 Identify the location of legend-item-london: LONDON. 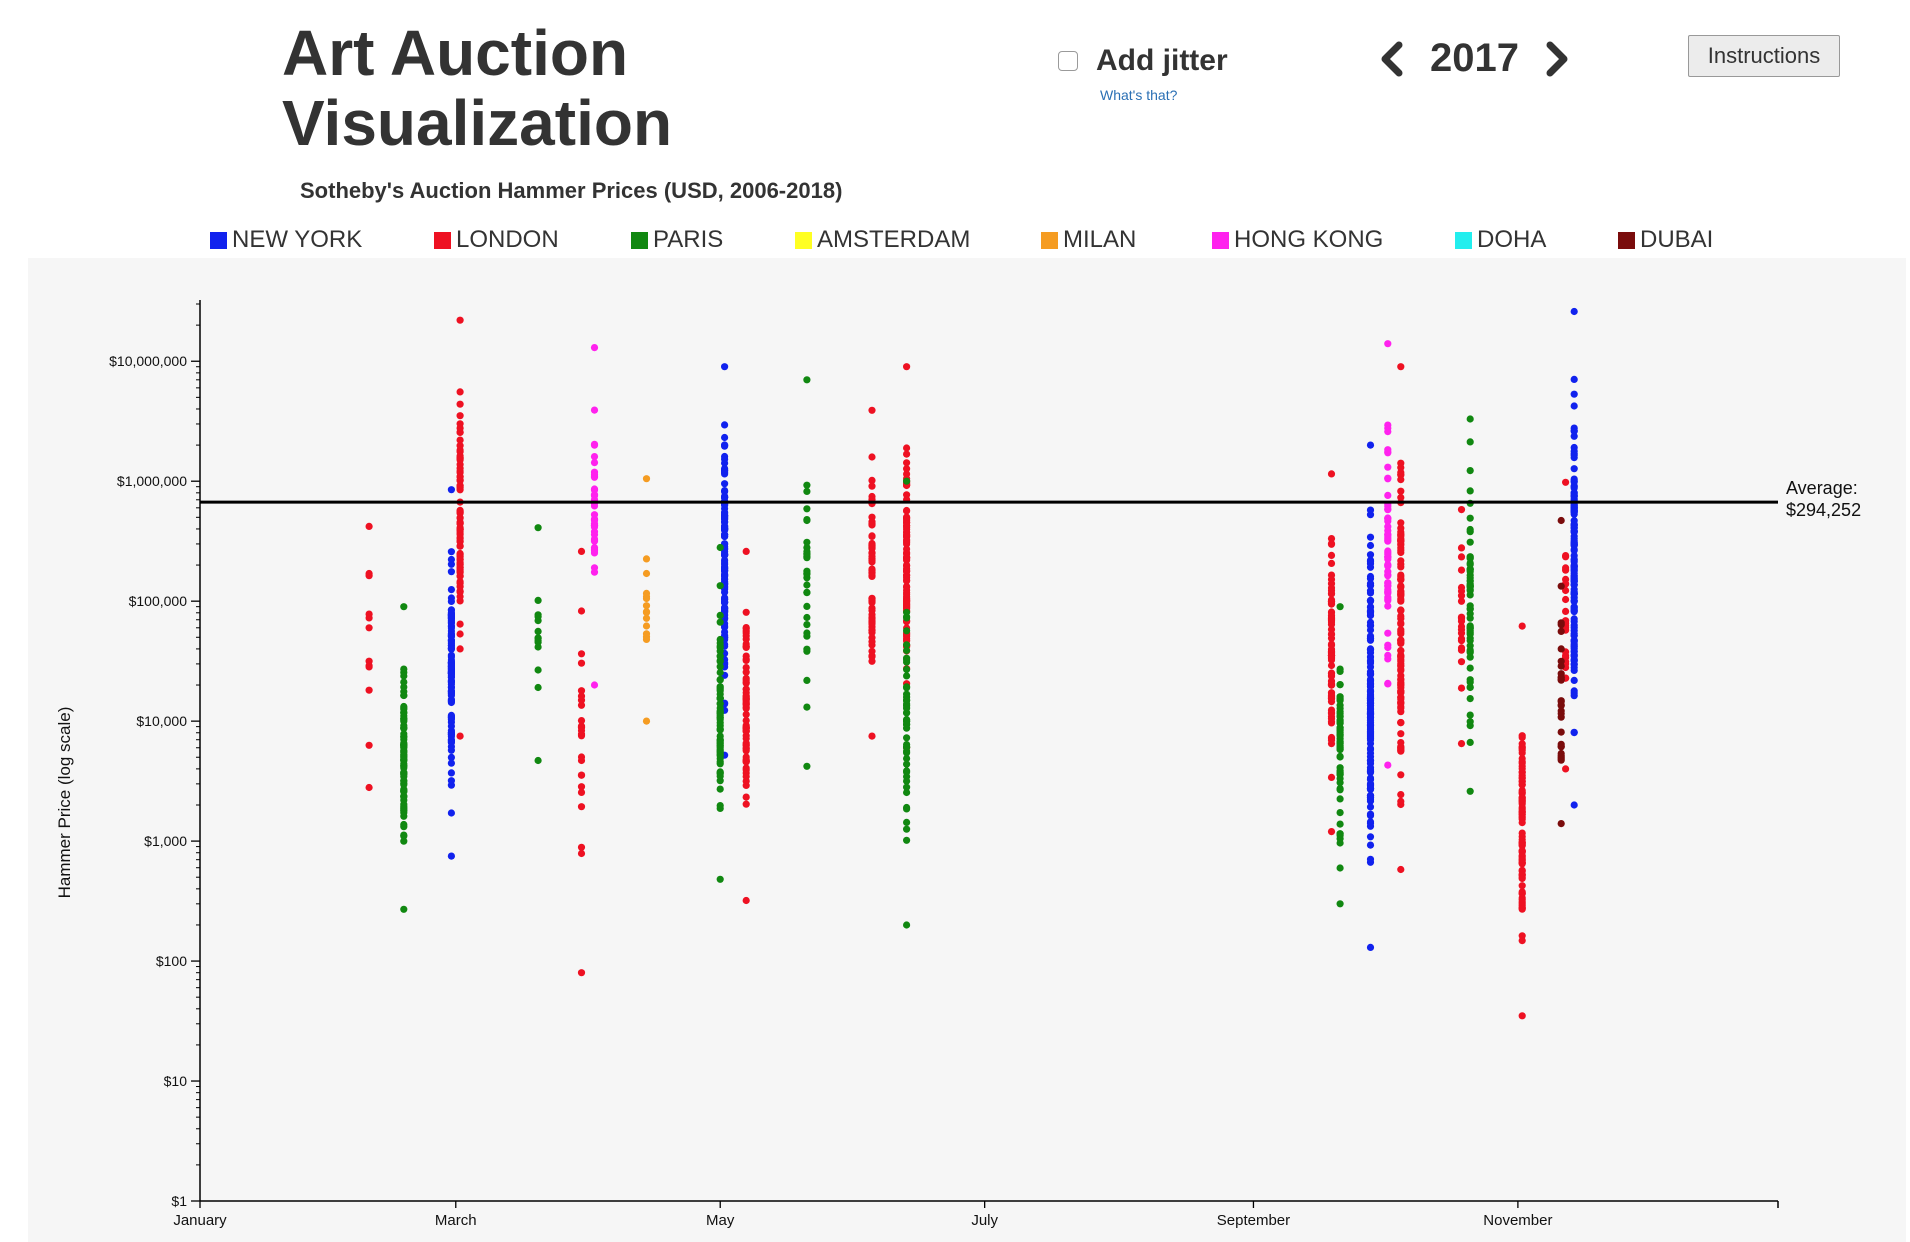
(496, 240).